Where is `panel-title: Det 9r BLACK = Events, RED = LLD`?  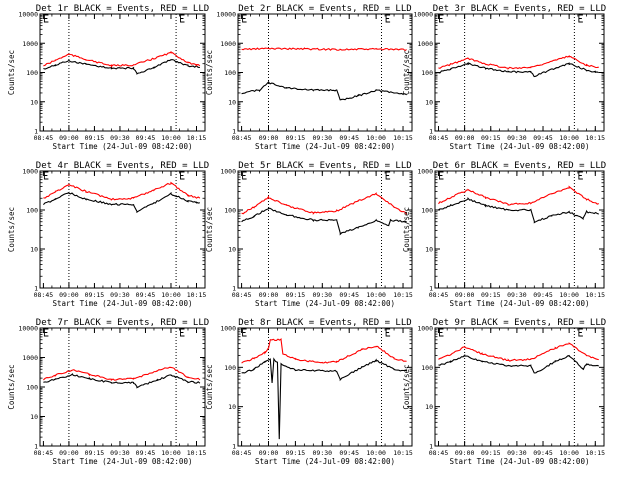
panel-title: Det 9r BLACK = Events, RED = LLD is located at coordinates (519, 323).